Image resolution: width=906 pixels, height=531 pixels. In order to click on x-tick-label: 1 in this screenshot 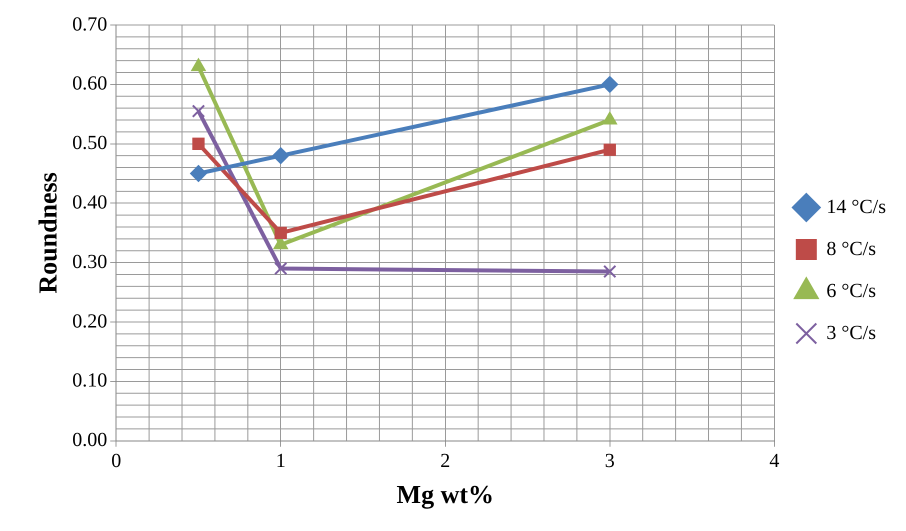, I will do `click(281, 461)`.